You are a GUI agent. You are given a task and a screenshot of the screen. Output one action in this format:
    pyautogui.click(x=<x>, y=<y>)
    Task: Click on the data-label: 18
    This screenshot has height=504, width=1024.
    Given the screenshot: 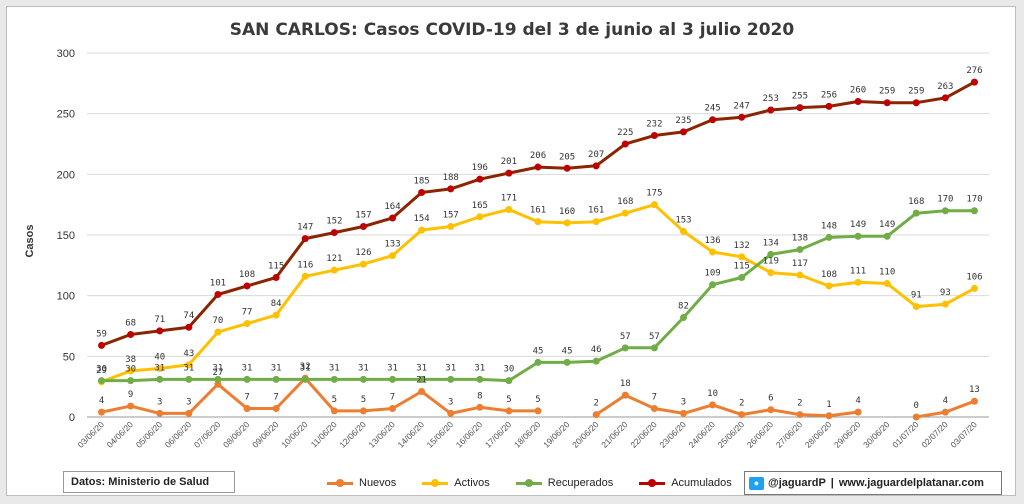 What is the action you would take?
    pyautogui.click(x=625, y=384)
    